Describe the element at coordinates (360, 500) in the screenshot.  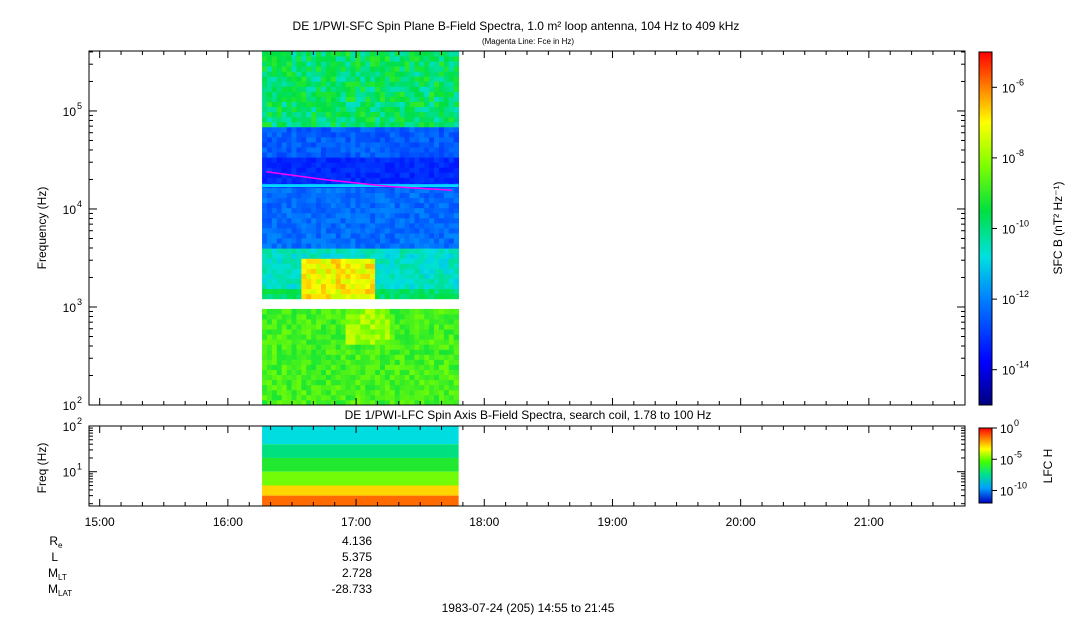
I see `lfc-band` at that location.